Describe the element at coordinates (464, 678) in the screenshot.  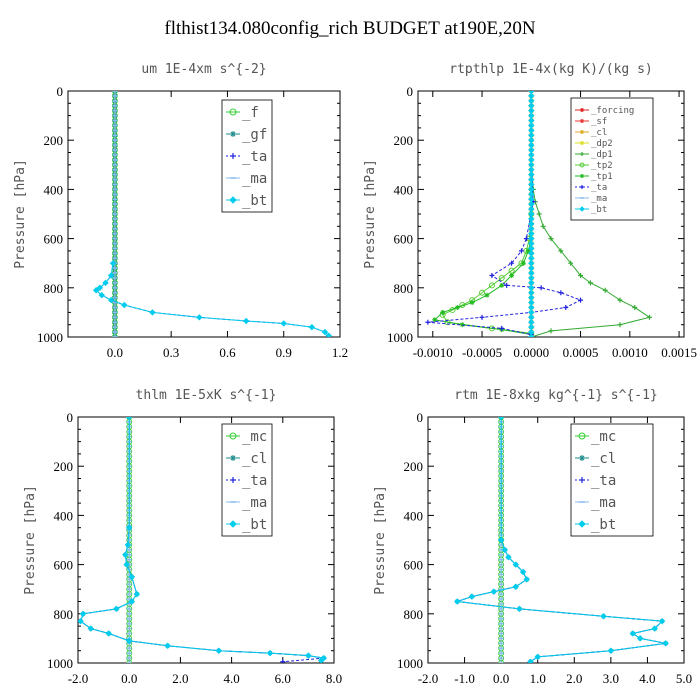
I see `x-tick-label: -1.0` at that location.